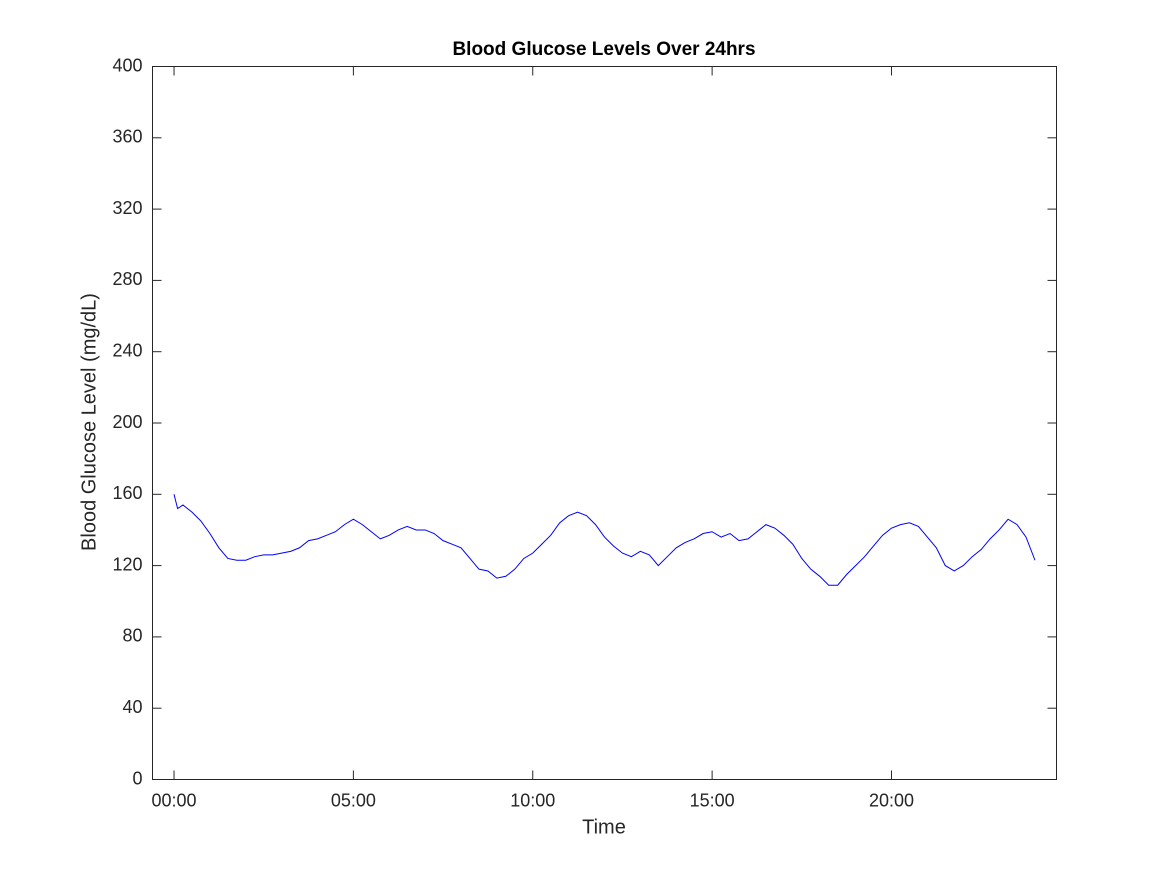  I want to click on y-axis-label: Blood Glucose Level (mg/dL), so click(89, 422).